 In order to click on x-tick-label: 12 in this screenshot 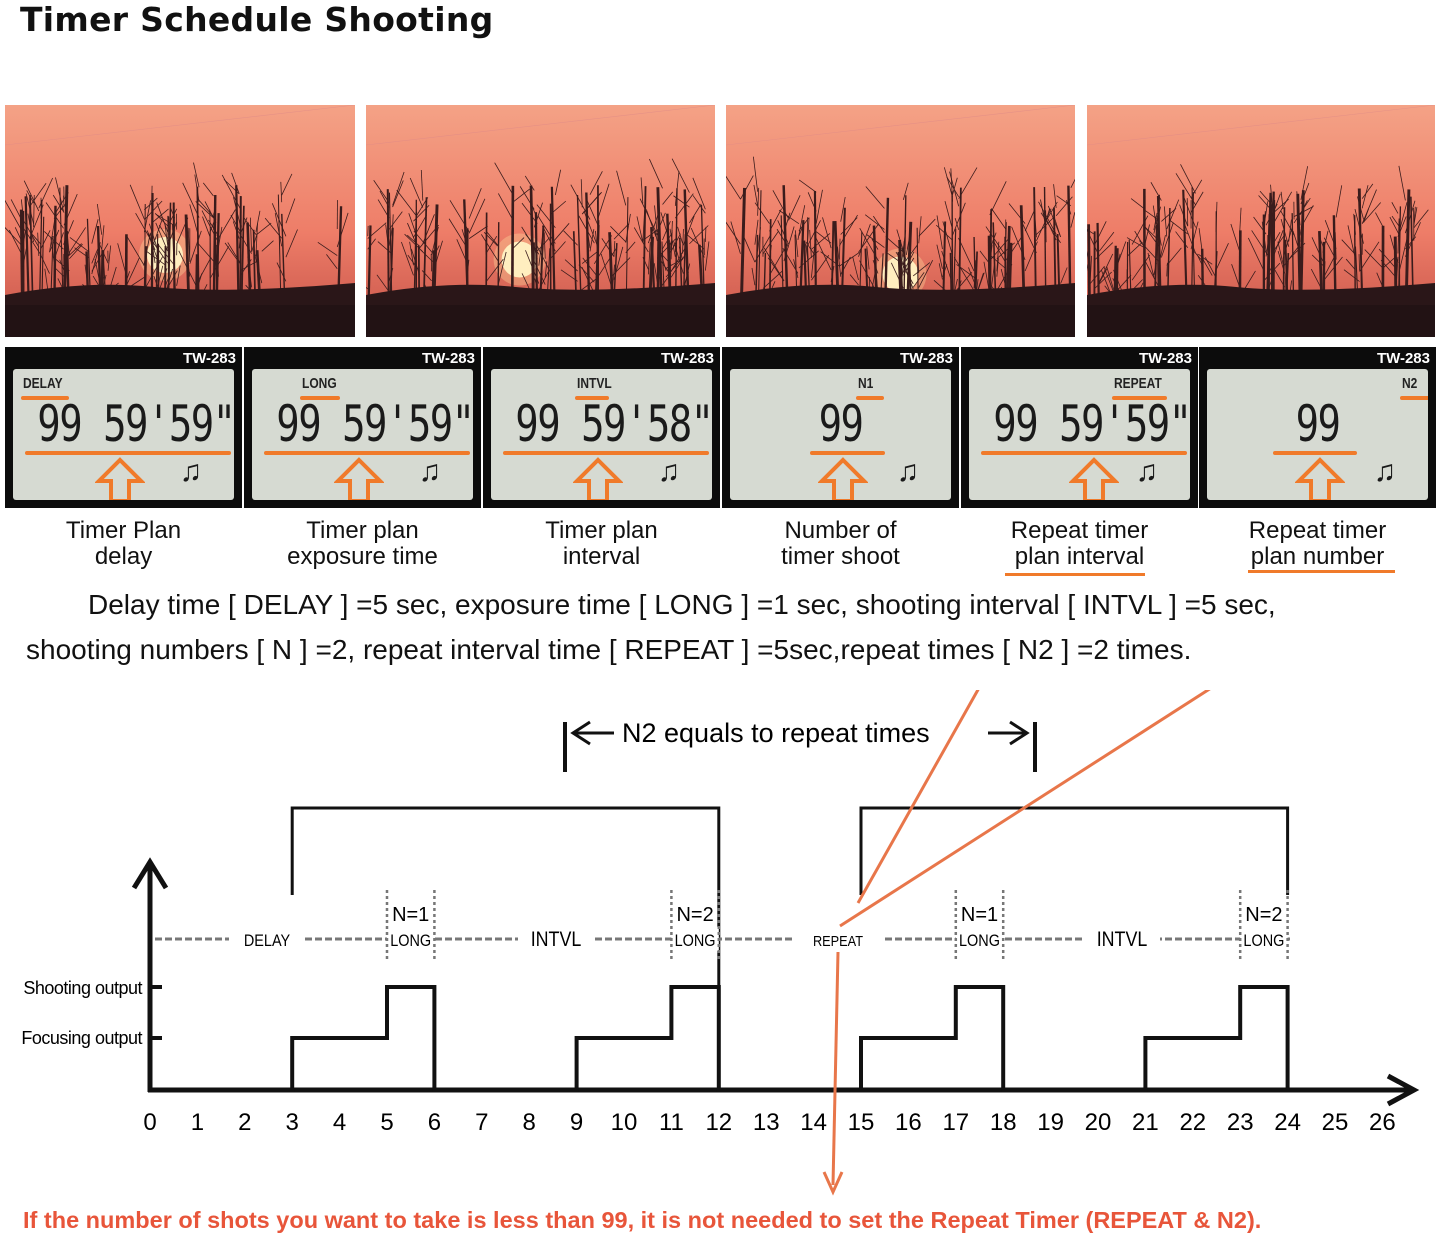, I will do `click(718, 1122)`.